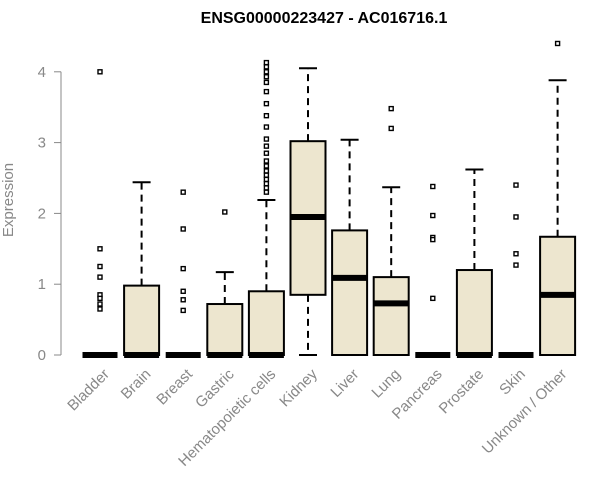 This screenshot has height=500, width=600. I want to click on x-tick-label: Lung, so click(386, 384).